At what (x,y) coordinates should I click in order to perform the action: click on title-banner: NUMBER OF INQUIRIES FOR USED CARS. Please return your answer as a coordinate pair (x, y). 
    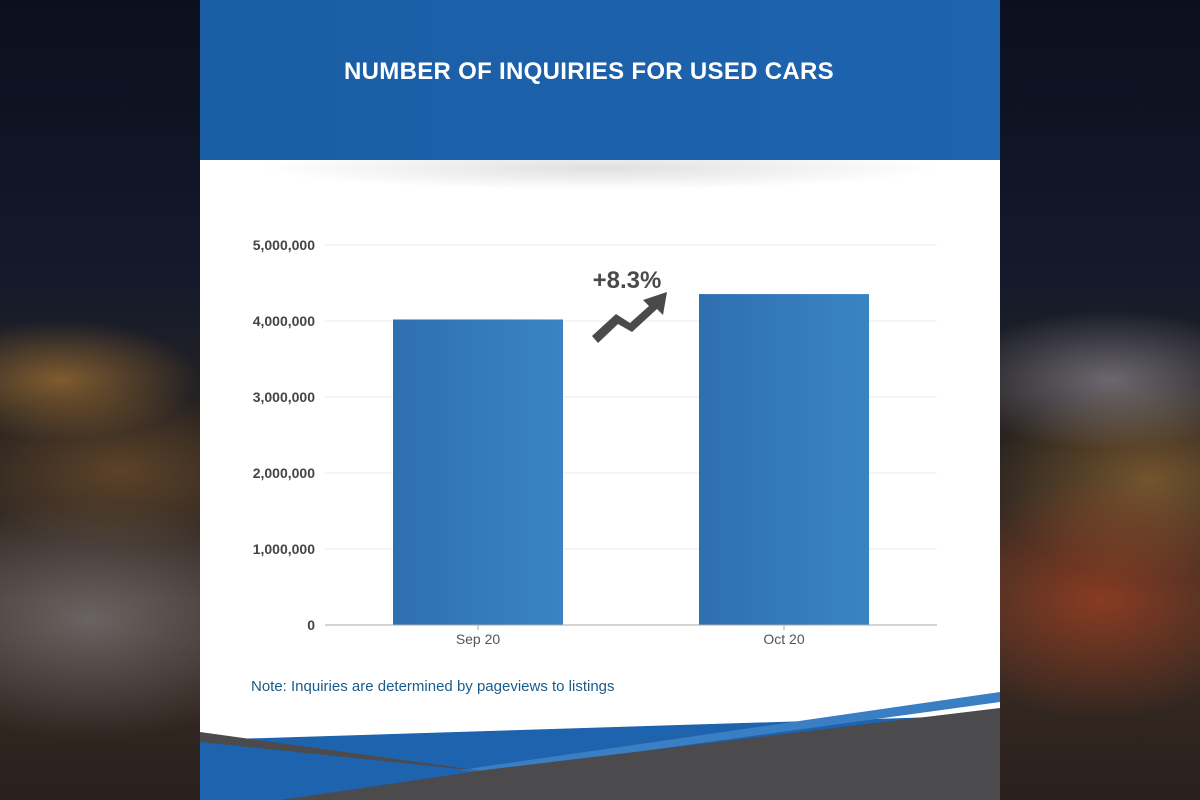
    Looking at the image, I should click on (600, 80).